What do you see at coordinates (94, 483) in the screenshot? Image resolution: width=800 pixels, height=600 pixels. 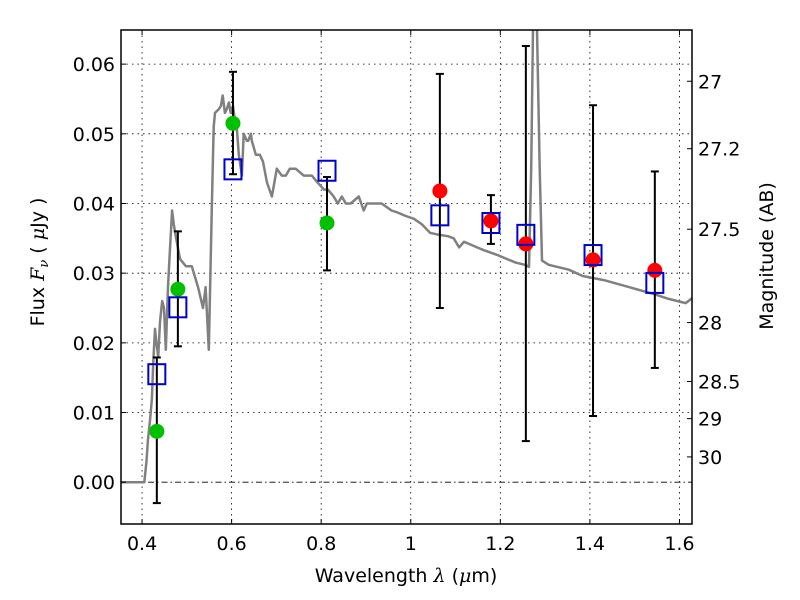 I see `y-tick-label: 0.00` at bounding box center [94, 483].